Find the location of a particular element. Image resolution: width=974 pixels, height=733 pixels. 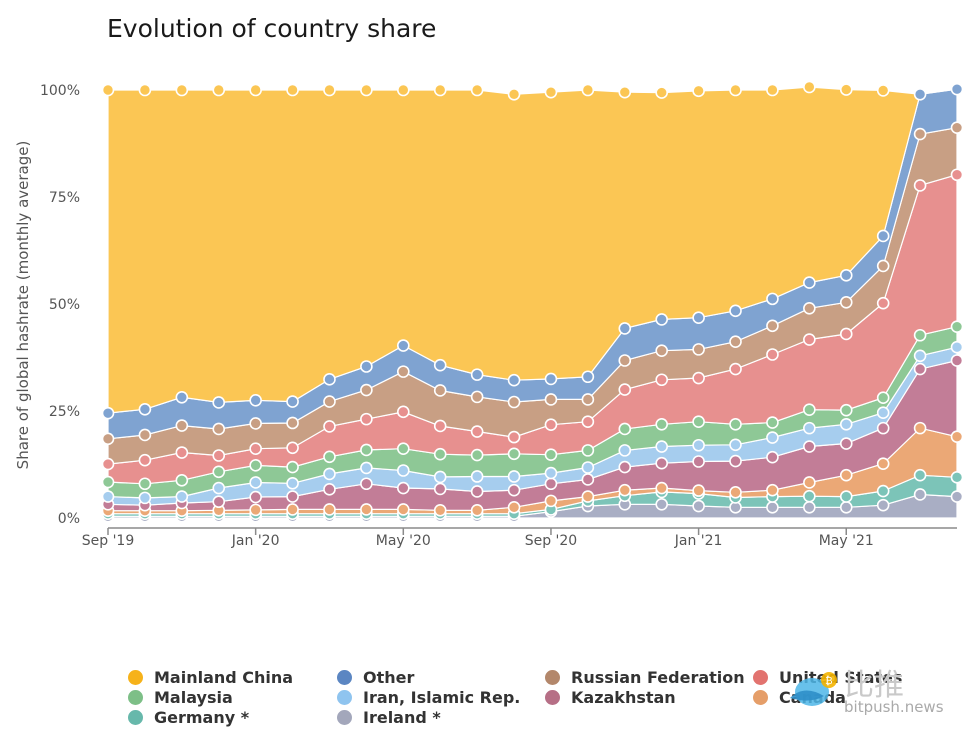

legend-item-malaysia: Malaysia is located at coordinates (180, 697).